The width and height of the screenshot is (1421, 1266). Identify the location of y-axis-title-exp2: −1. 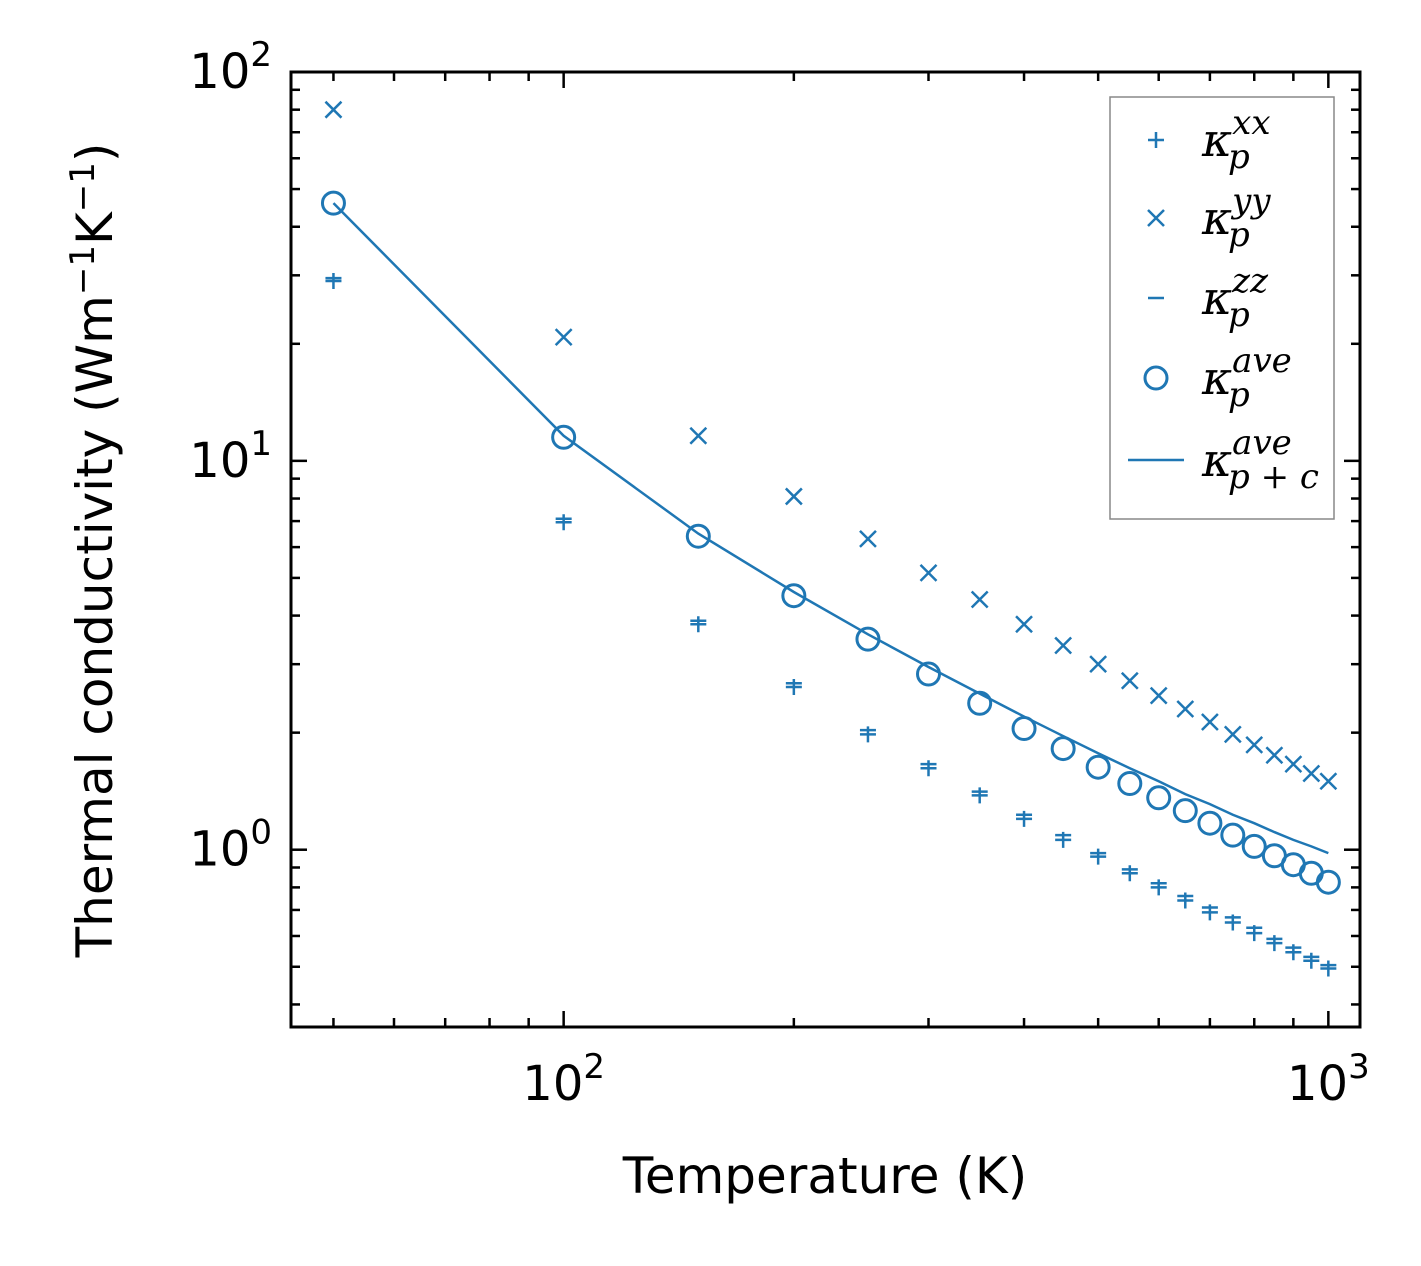
(83, 187).